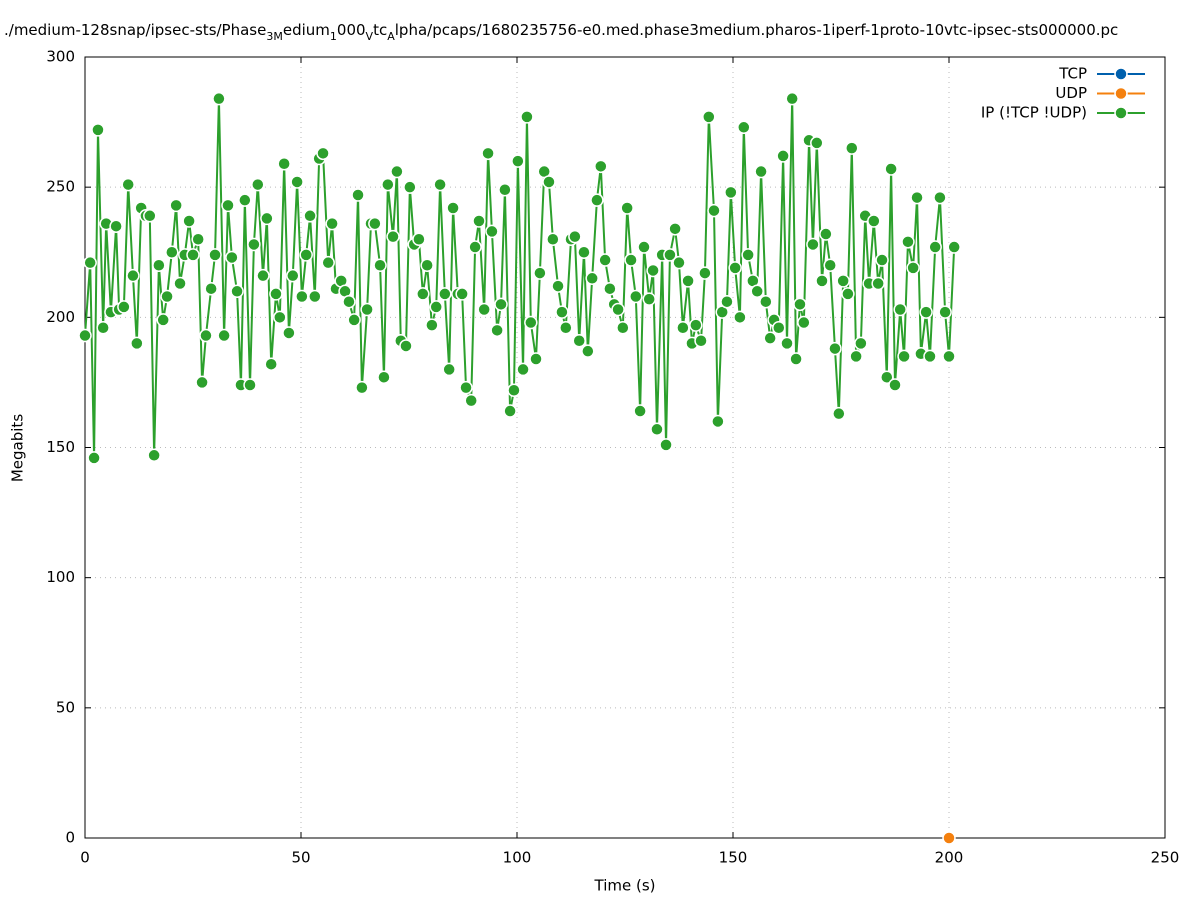 This screenshot has height=900, width=1197. I want to click on x-tick-label: 50, so click(300, 858).